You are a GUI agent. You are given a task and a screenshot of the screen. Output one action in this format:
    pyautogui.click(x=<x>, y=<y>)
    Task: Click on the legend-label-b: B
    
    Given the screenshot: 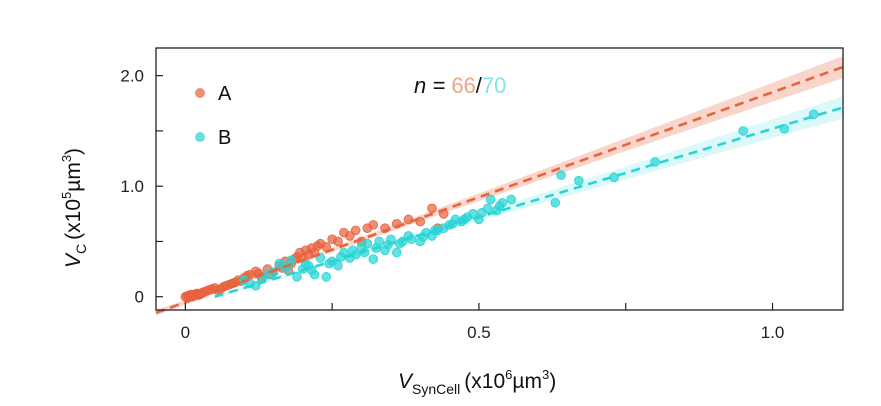 What is the action you would take?
    pyautogui.click(x=224, y=138)
    